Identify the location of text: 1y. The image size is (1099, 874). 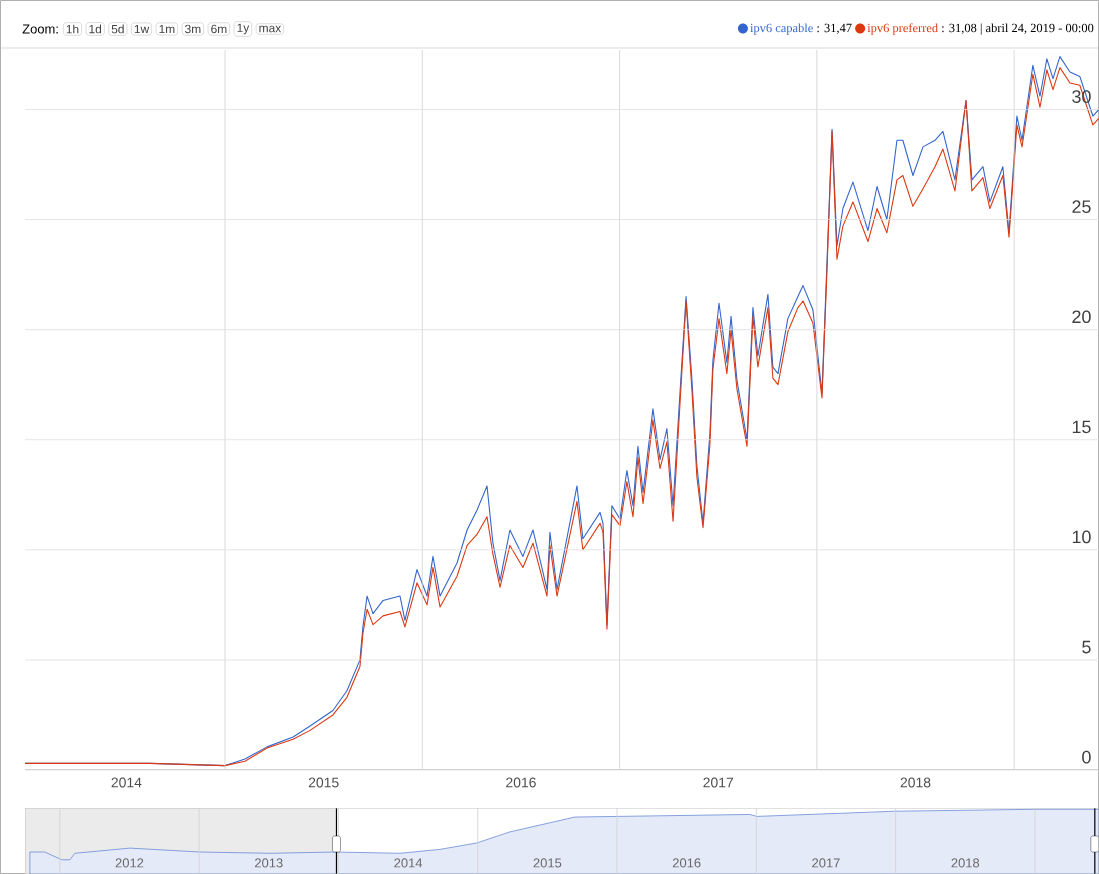
(243, 29).